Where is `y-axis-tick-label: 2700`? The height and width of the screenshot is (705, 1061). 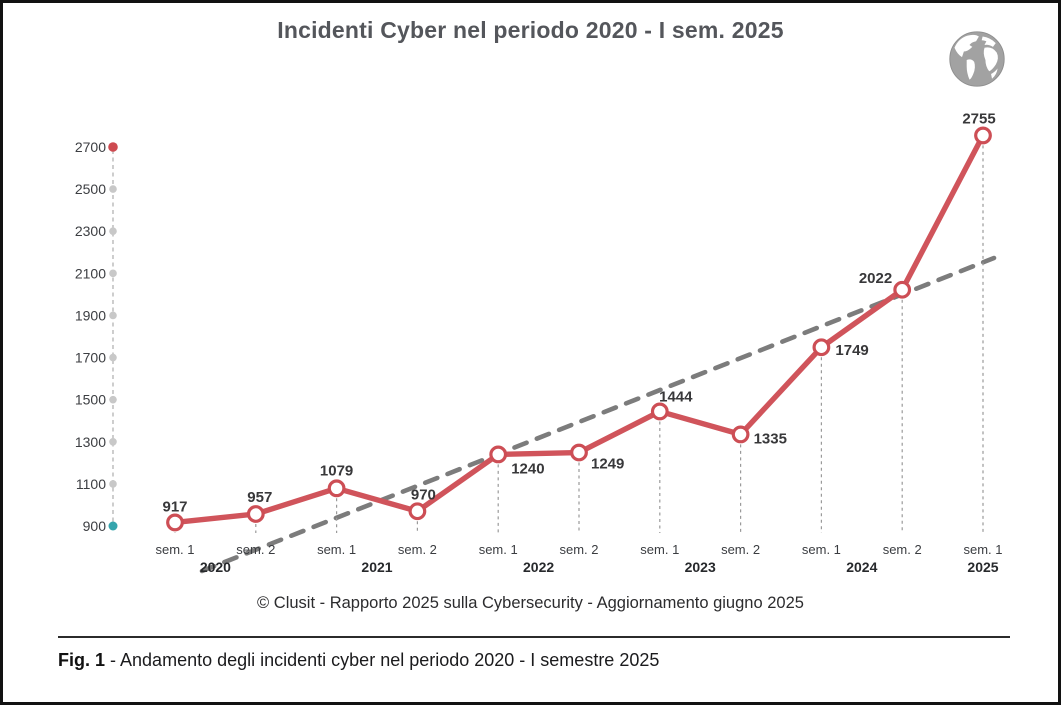 y-axis-tick-label: 2700 is located at coordinates (90, 147).